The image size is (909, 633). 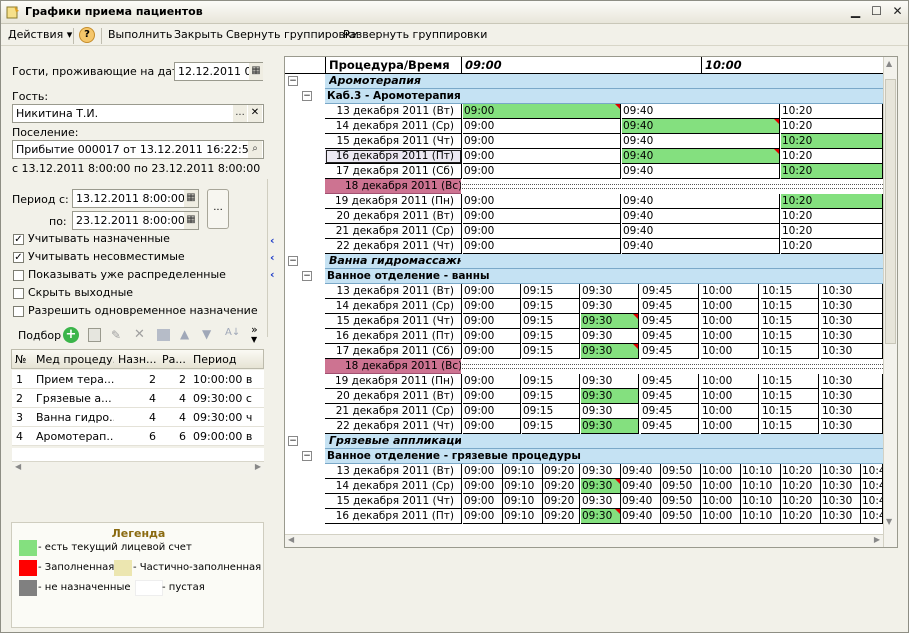 What do you see at coordinates (138, 417) in the screenshot?
I see `table-row: 3 Ванна гидро... 4 4 09:30:00 ч` at bounding box center [138, 417].